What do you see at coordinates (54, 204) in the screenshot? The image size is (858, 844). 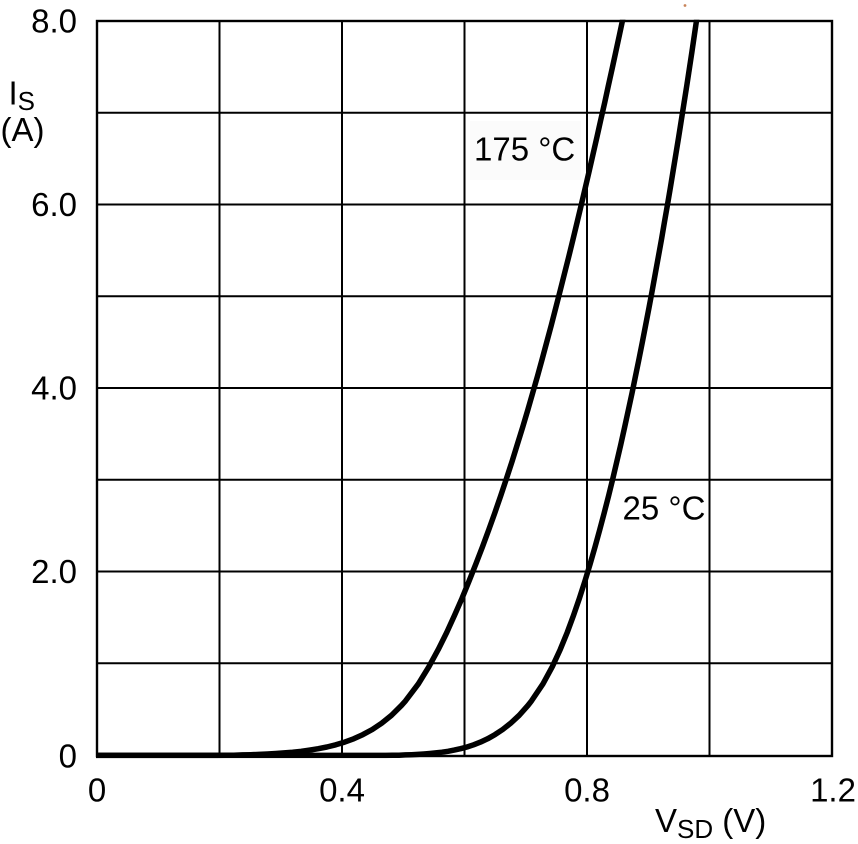 I see `svg-text: 6.0` at bounding box center [54, 204].